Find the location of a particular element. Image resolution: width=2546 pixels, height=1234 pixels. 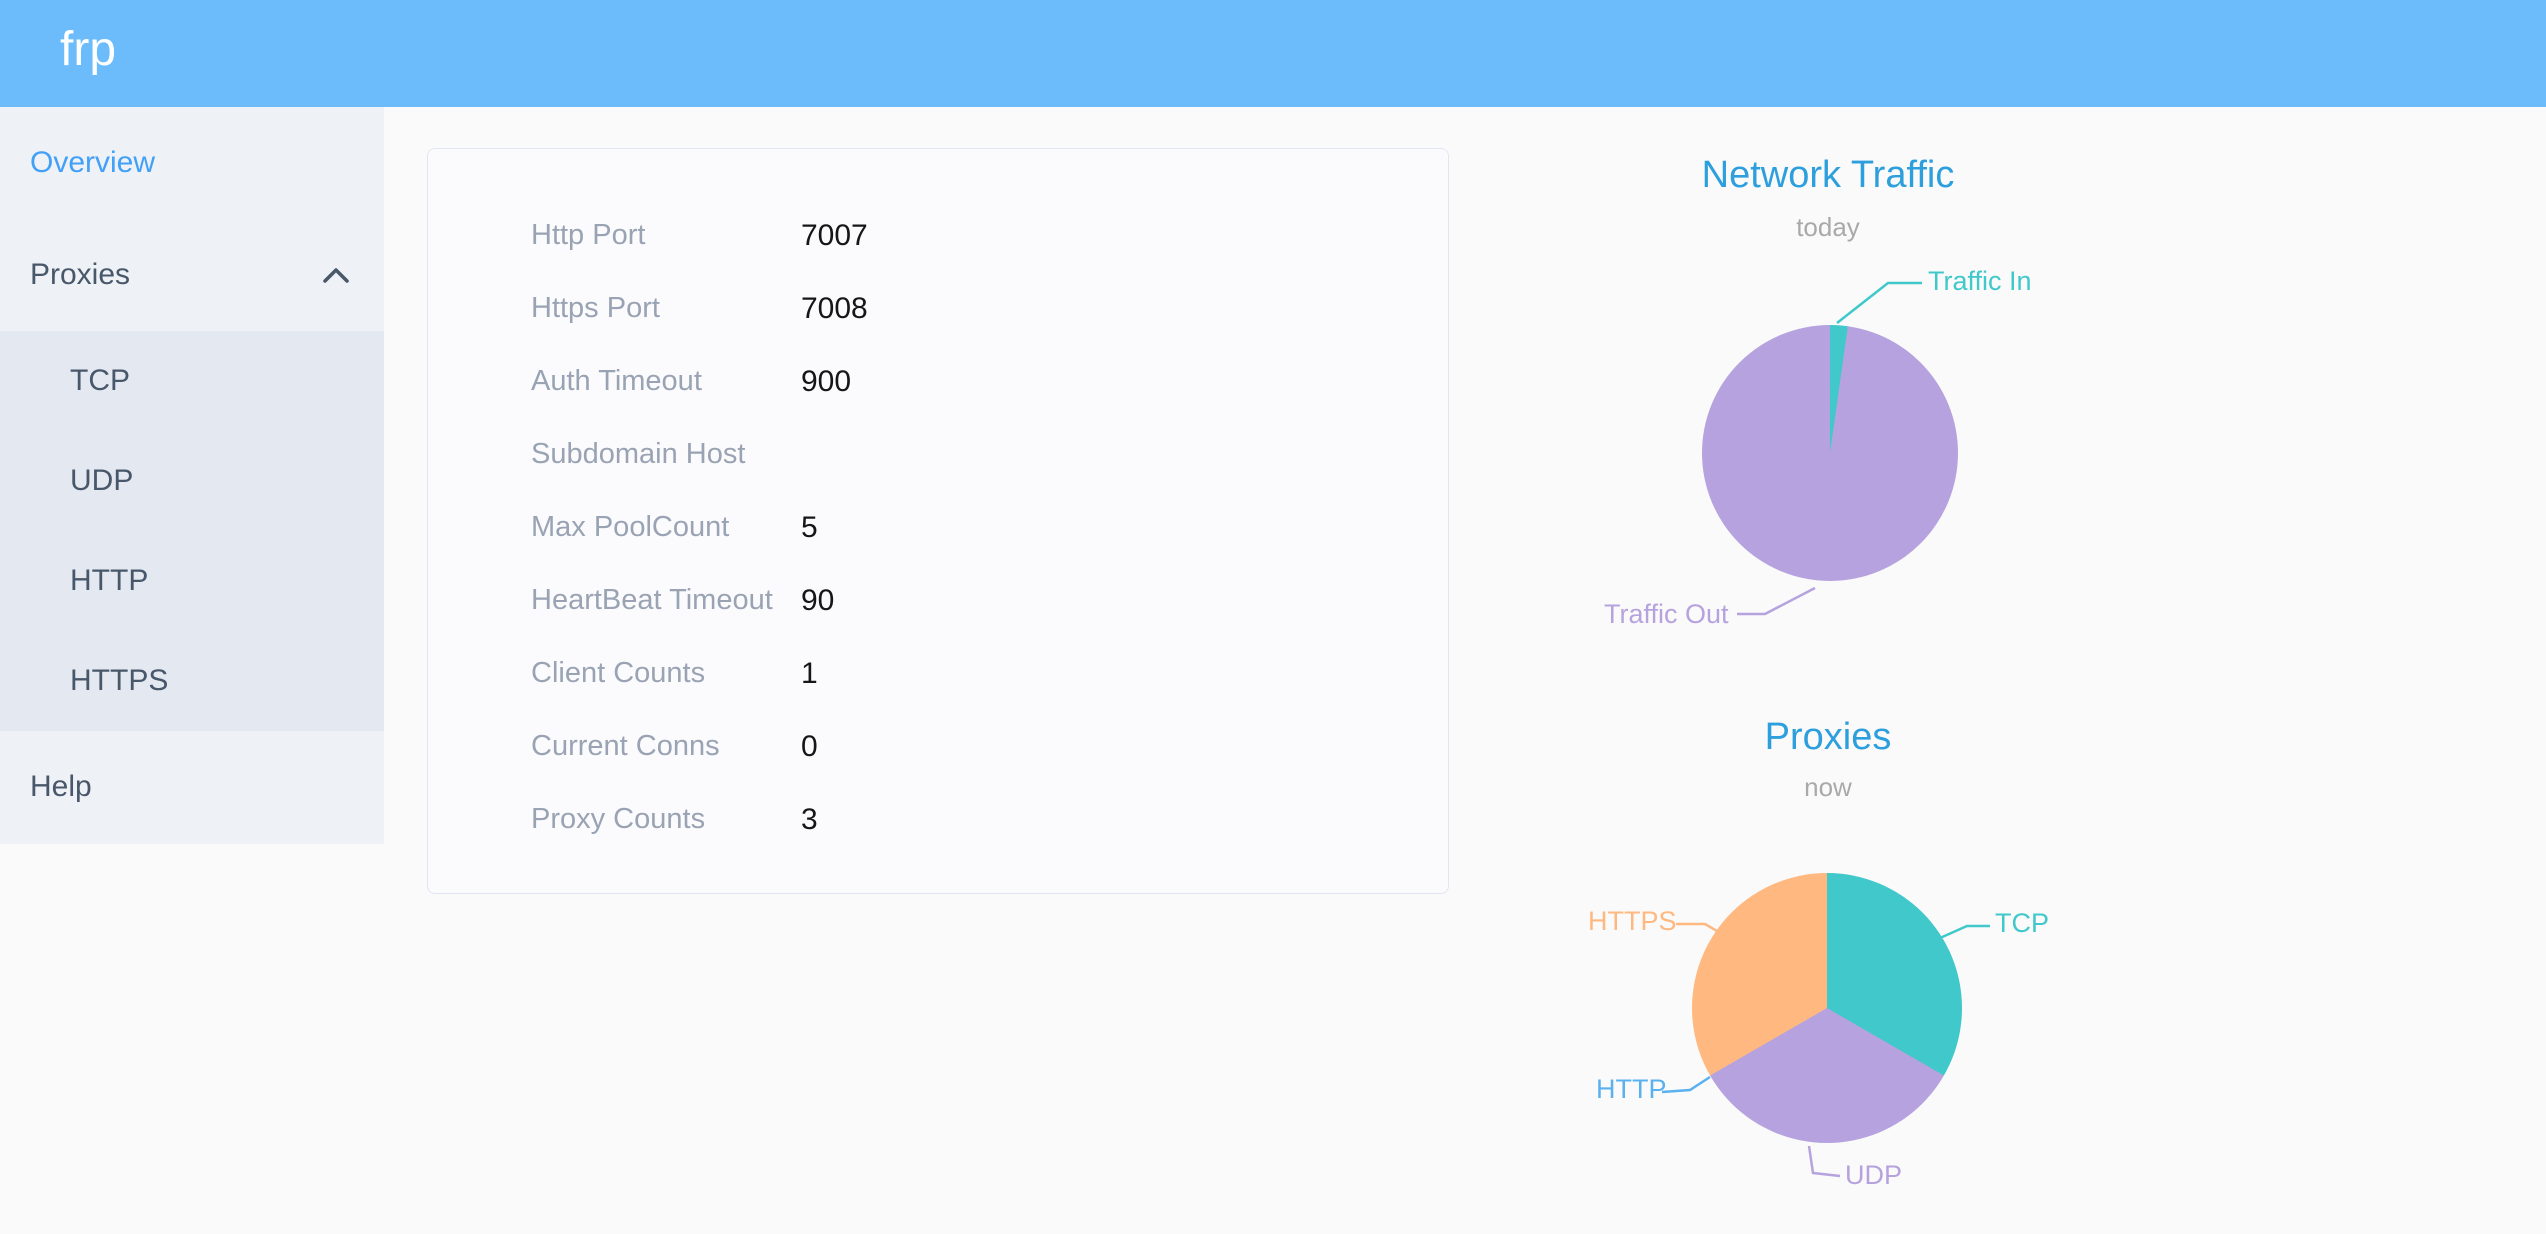

info-row: Https Port 7008 is located at coordinates (938, 308).